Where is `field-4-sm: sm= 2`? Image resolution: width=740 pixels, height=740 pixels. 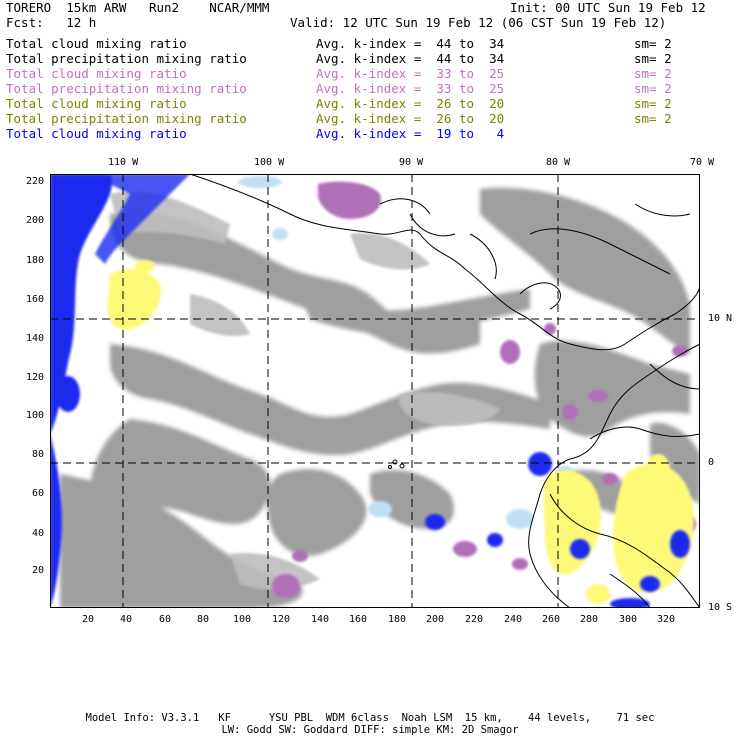
field-4-sm: sm= 2 is located at coordinates (653, 88).